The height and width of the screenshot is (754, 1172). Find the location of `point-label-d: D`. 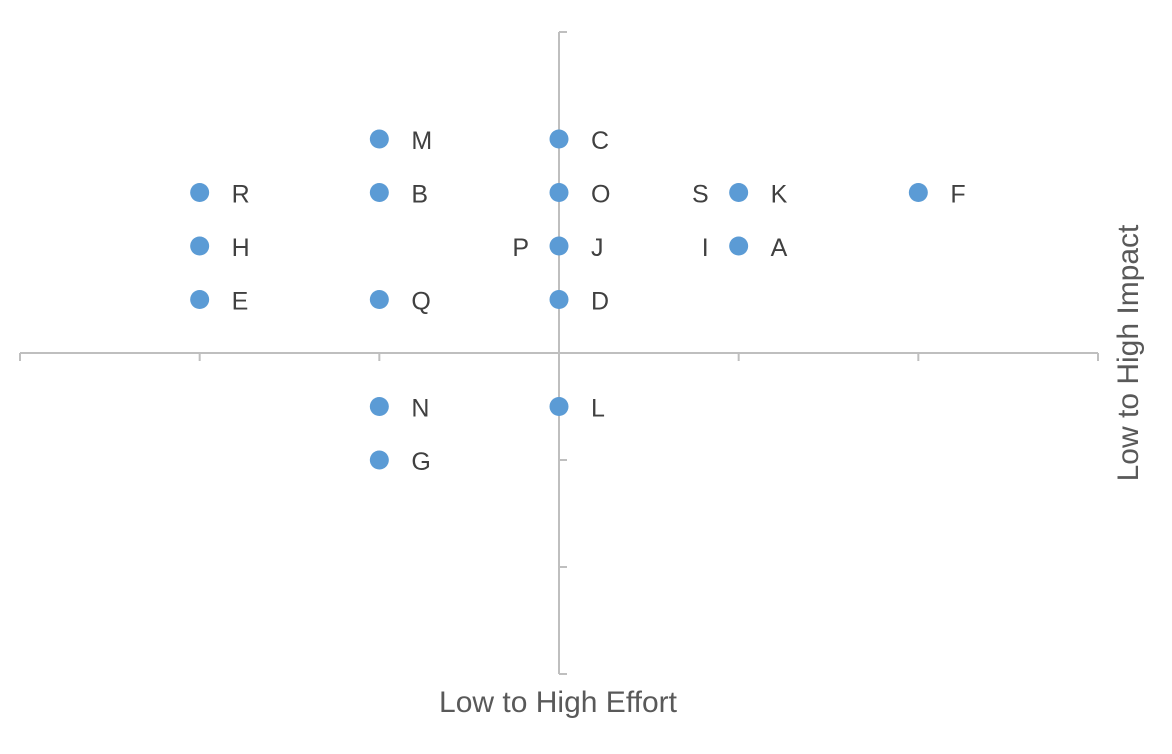

point-label-d: D is located at coordinates (600, 302).